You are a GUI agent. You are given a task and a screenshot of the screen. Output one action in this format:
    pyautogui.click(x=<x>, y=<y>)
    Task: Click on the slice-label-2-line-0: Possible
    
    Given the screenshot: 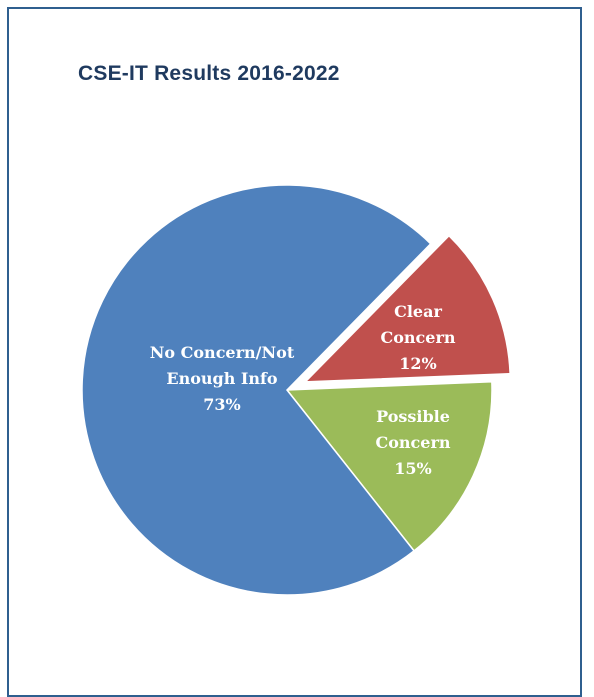 What is the action you would take?
    pyautogui.click(x=413, y=416)
    